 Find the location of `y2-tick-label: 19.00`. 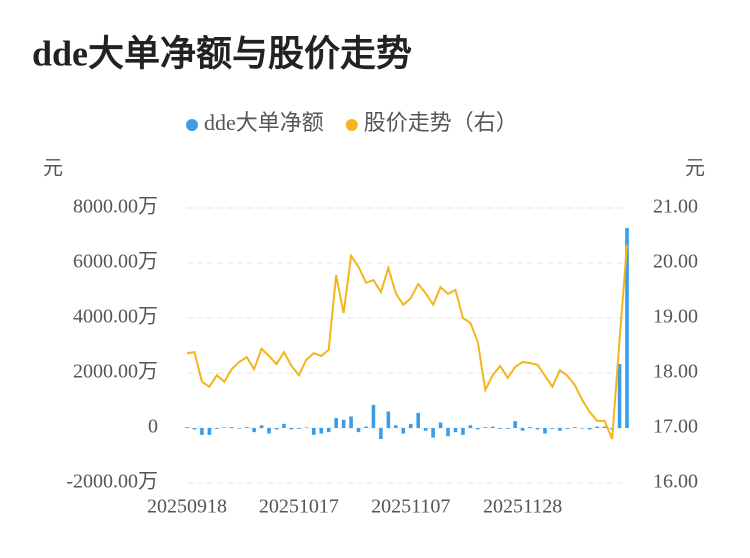

y2-tick-label: 19.00 is located at coordinates (675, 317).